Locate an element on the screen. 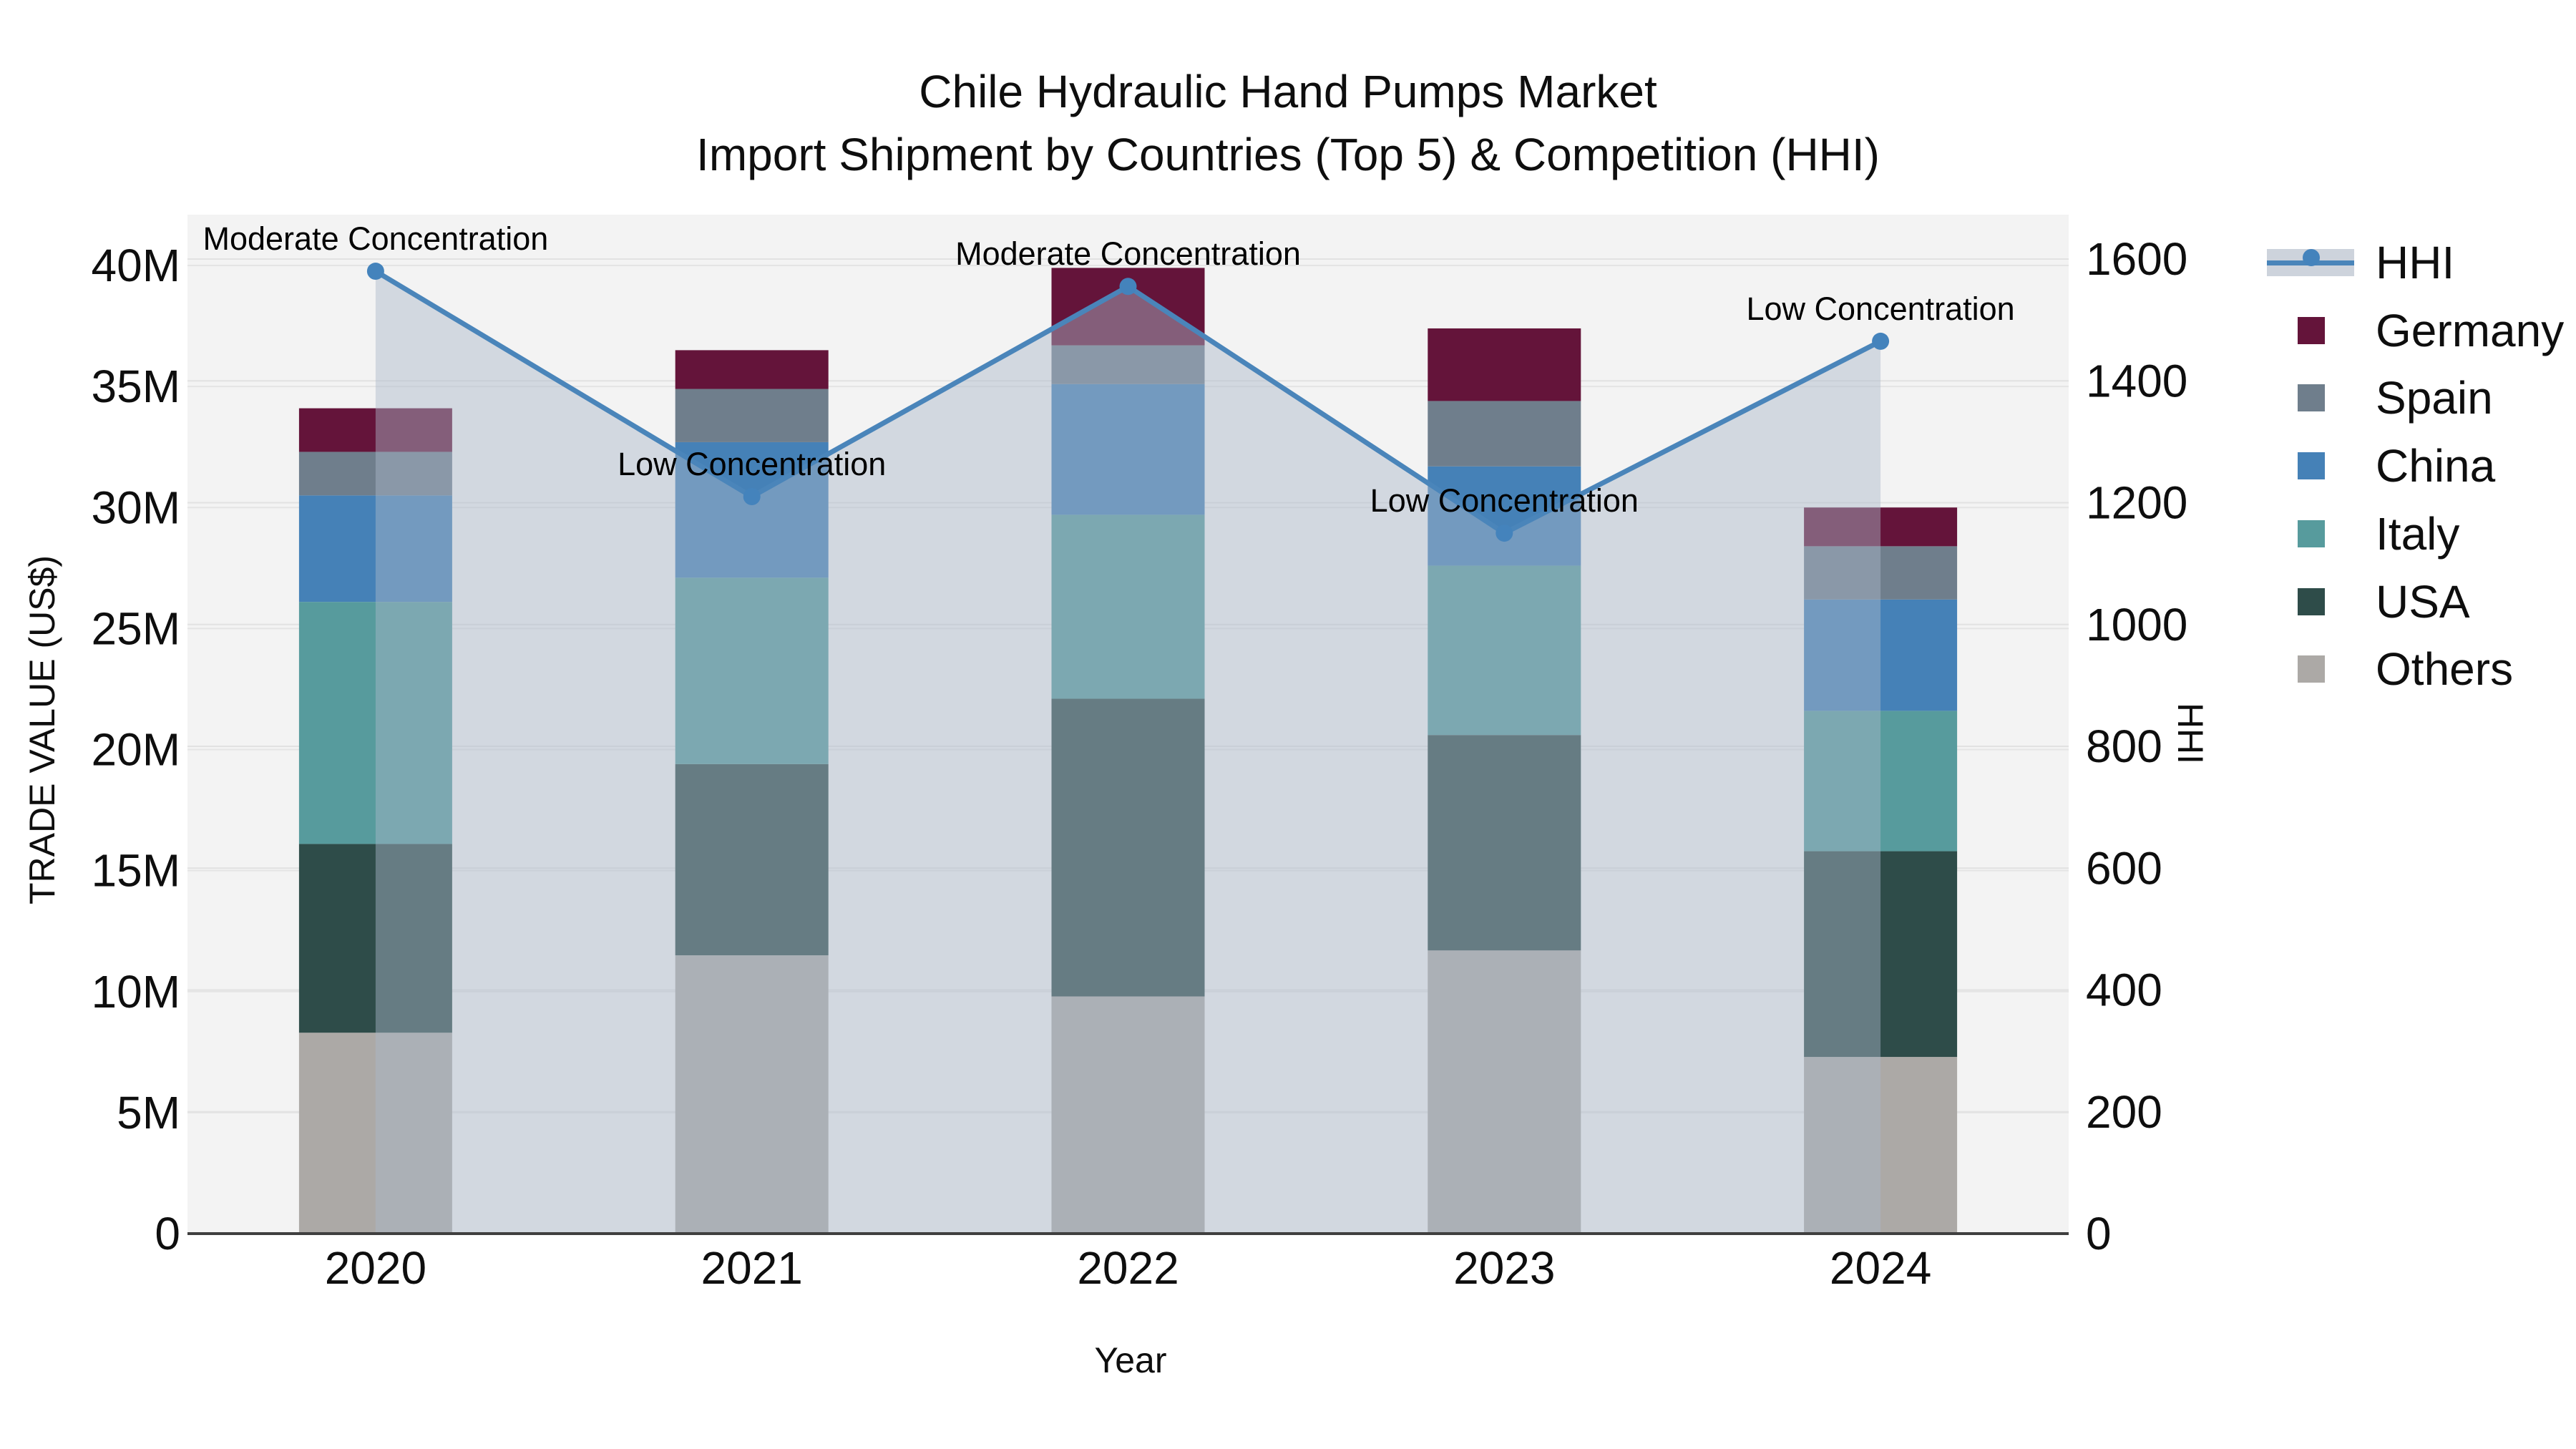 This screenshot has width=2576, height=1449. x-tick-2024: 2024 is located at coordinates (1881, 1268).